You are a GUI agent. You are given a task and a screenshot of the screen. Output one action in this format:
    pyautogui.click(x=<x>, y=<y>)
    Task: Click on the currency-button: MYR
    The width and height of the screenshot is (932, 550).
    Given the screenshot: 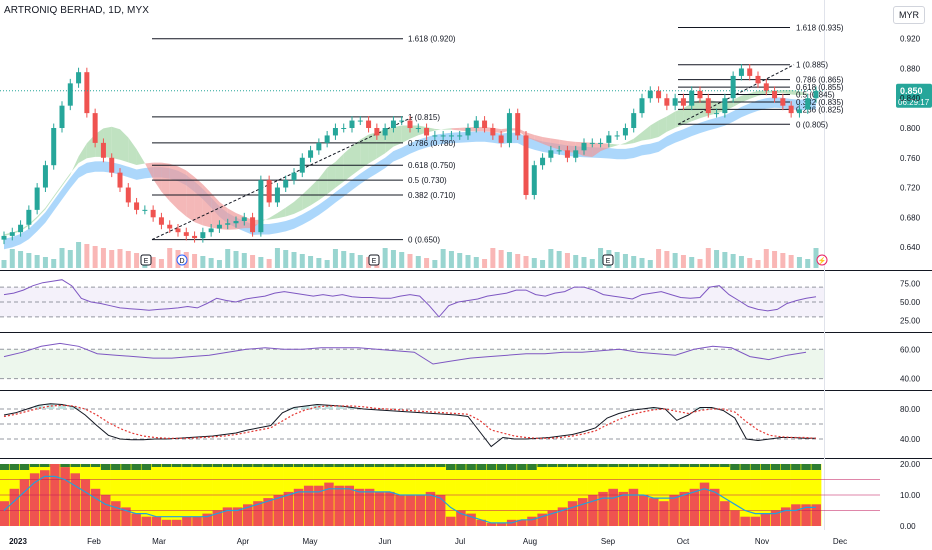 What is the action you would take?
    pyautogui.click(x=909, y=15)
    